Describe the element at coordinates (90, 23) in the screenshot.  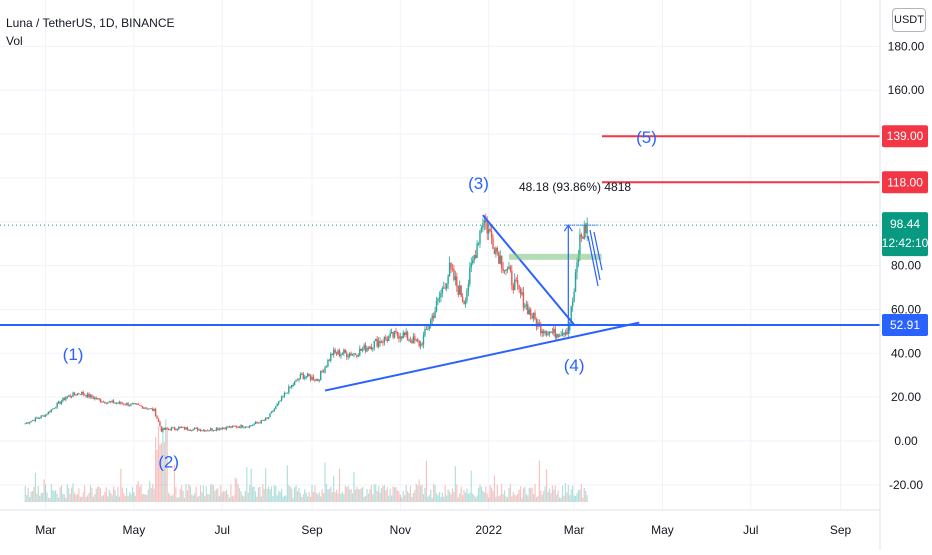
I see `symbol-title: Luna / TetherUS, 1D, BINANCE` at that location.